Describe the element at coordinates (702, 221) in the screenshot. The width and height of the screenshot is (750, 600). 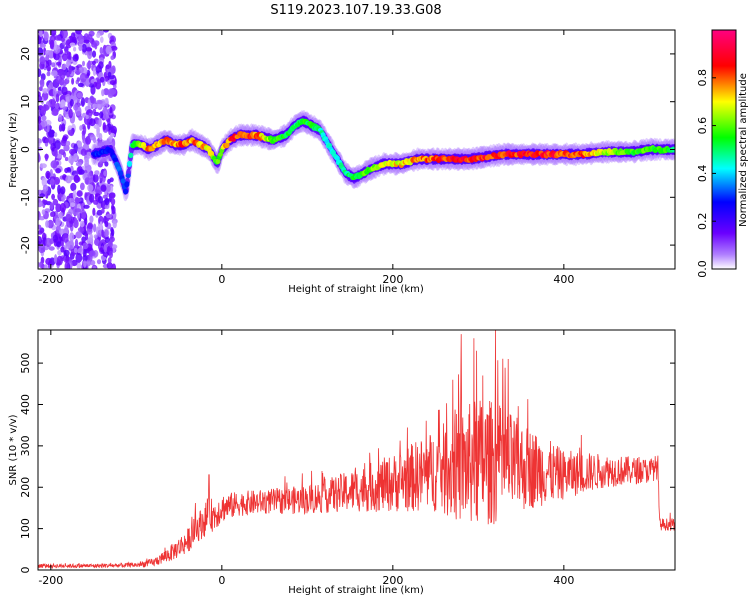
I see `colorbar-tick-label: 0.2` at that location.